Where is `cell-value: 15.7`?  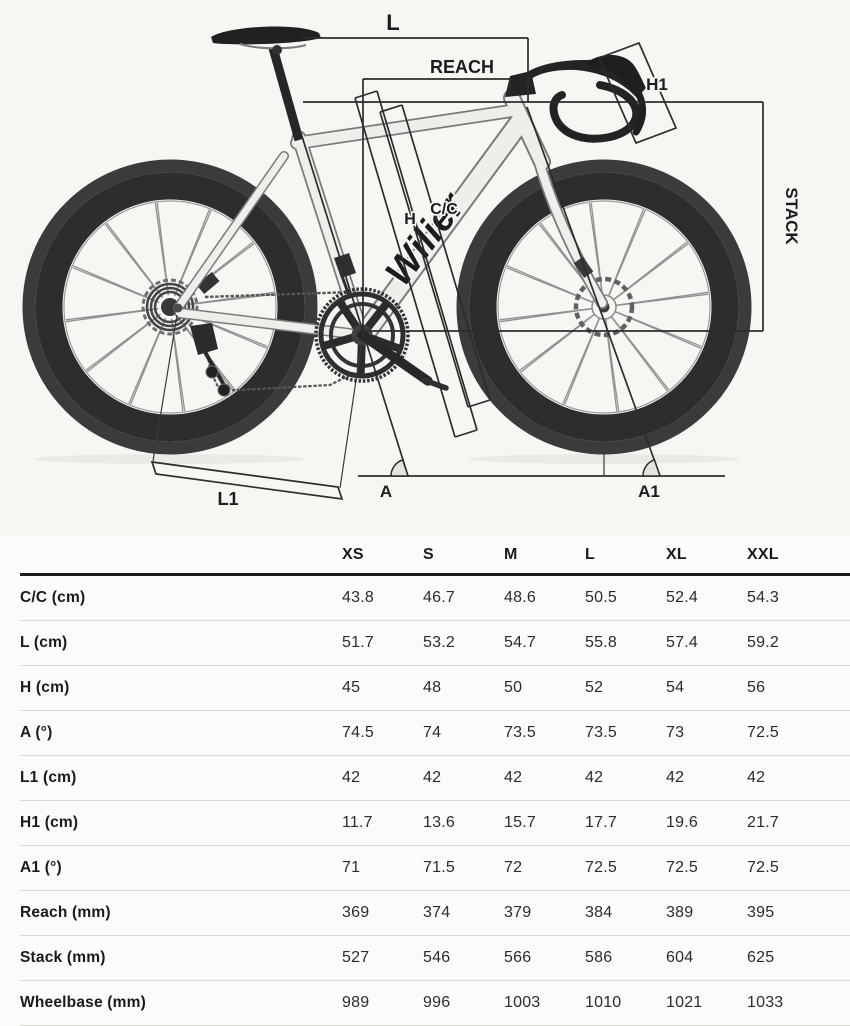
cell-value: 15.7 is located at coordinates (520, 822).